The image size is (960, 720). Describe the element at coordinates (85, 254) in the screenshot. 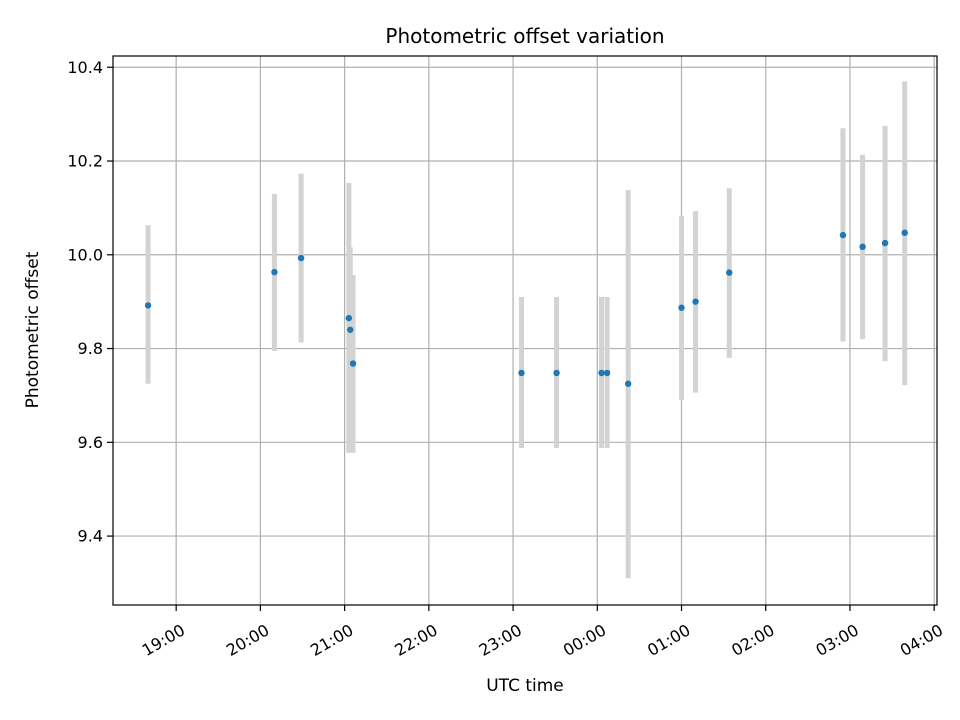

I see `y-tick-label: 10.0` at that location.